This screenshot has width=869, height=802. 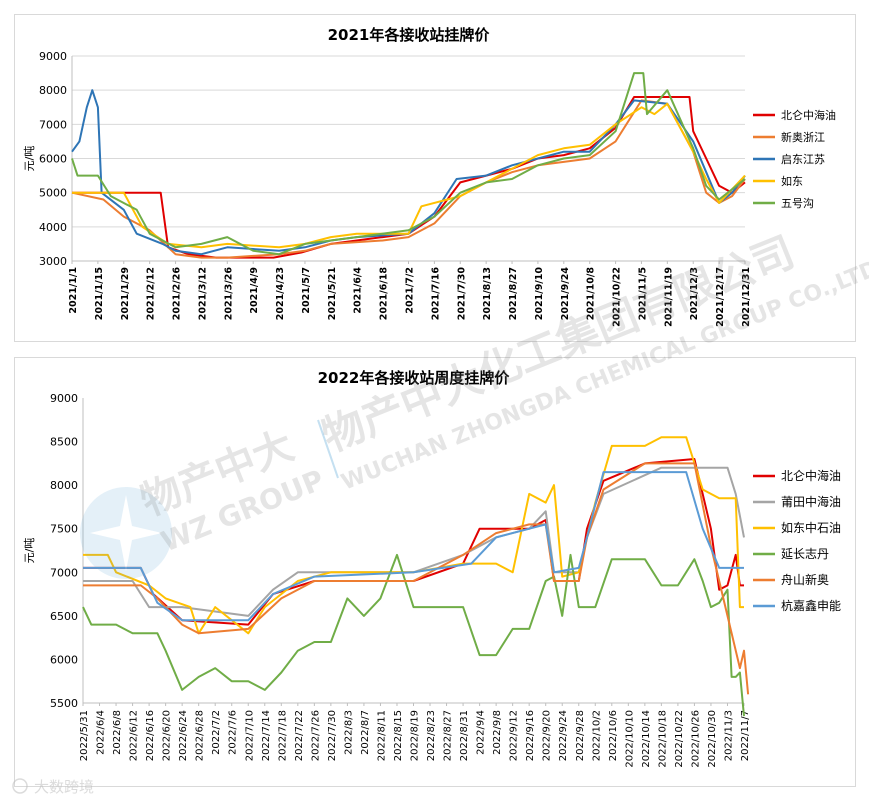 What do you see at coordinates (803, 159) in the screenshot?
I see `legend-label: 启东江苏` at bounding box center [803, 159].